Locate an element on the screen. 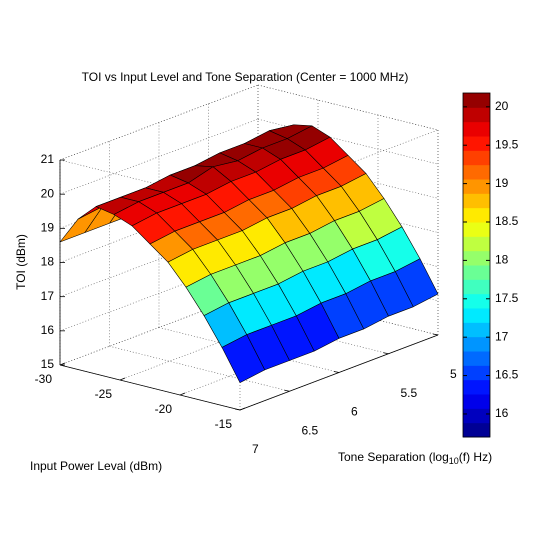  y-axis-label-sub: 10 is located at coordinates (454, 461).